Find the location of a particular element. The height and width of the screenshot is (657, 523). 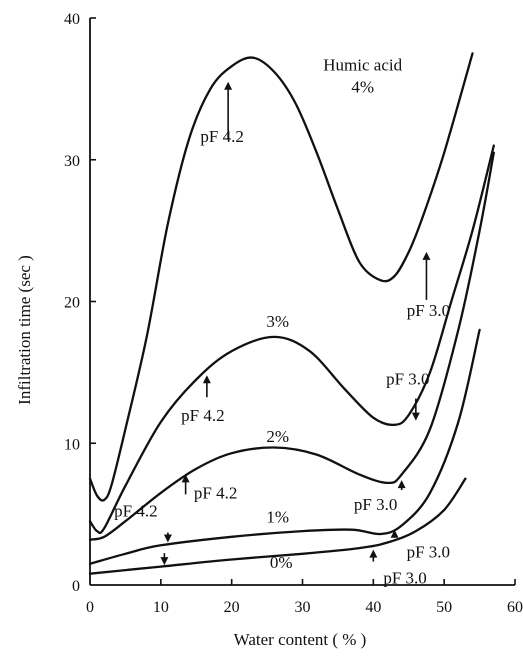

x-tick-label: 30 is located at coordinates (303, 607).